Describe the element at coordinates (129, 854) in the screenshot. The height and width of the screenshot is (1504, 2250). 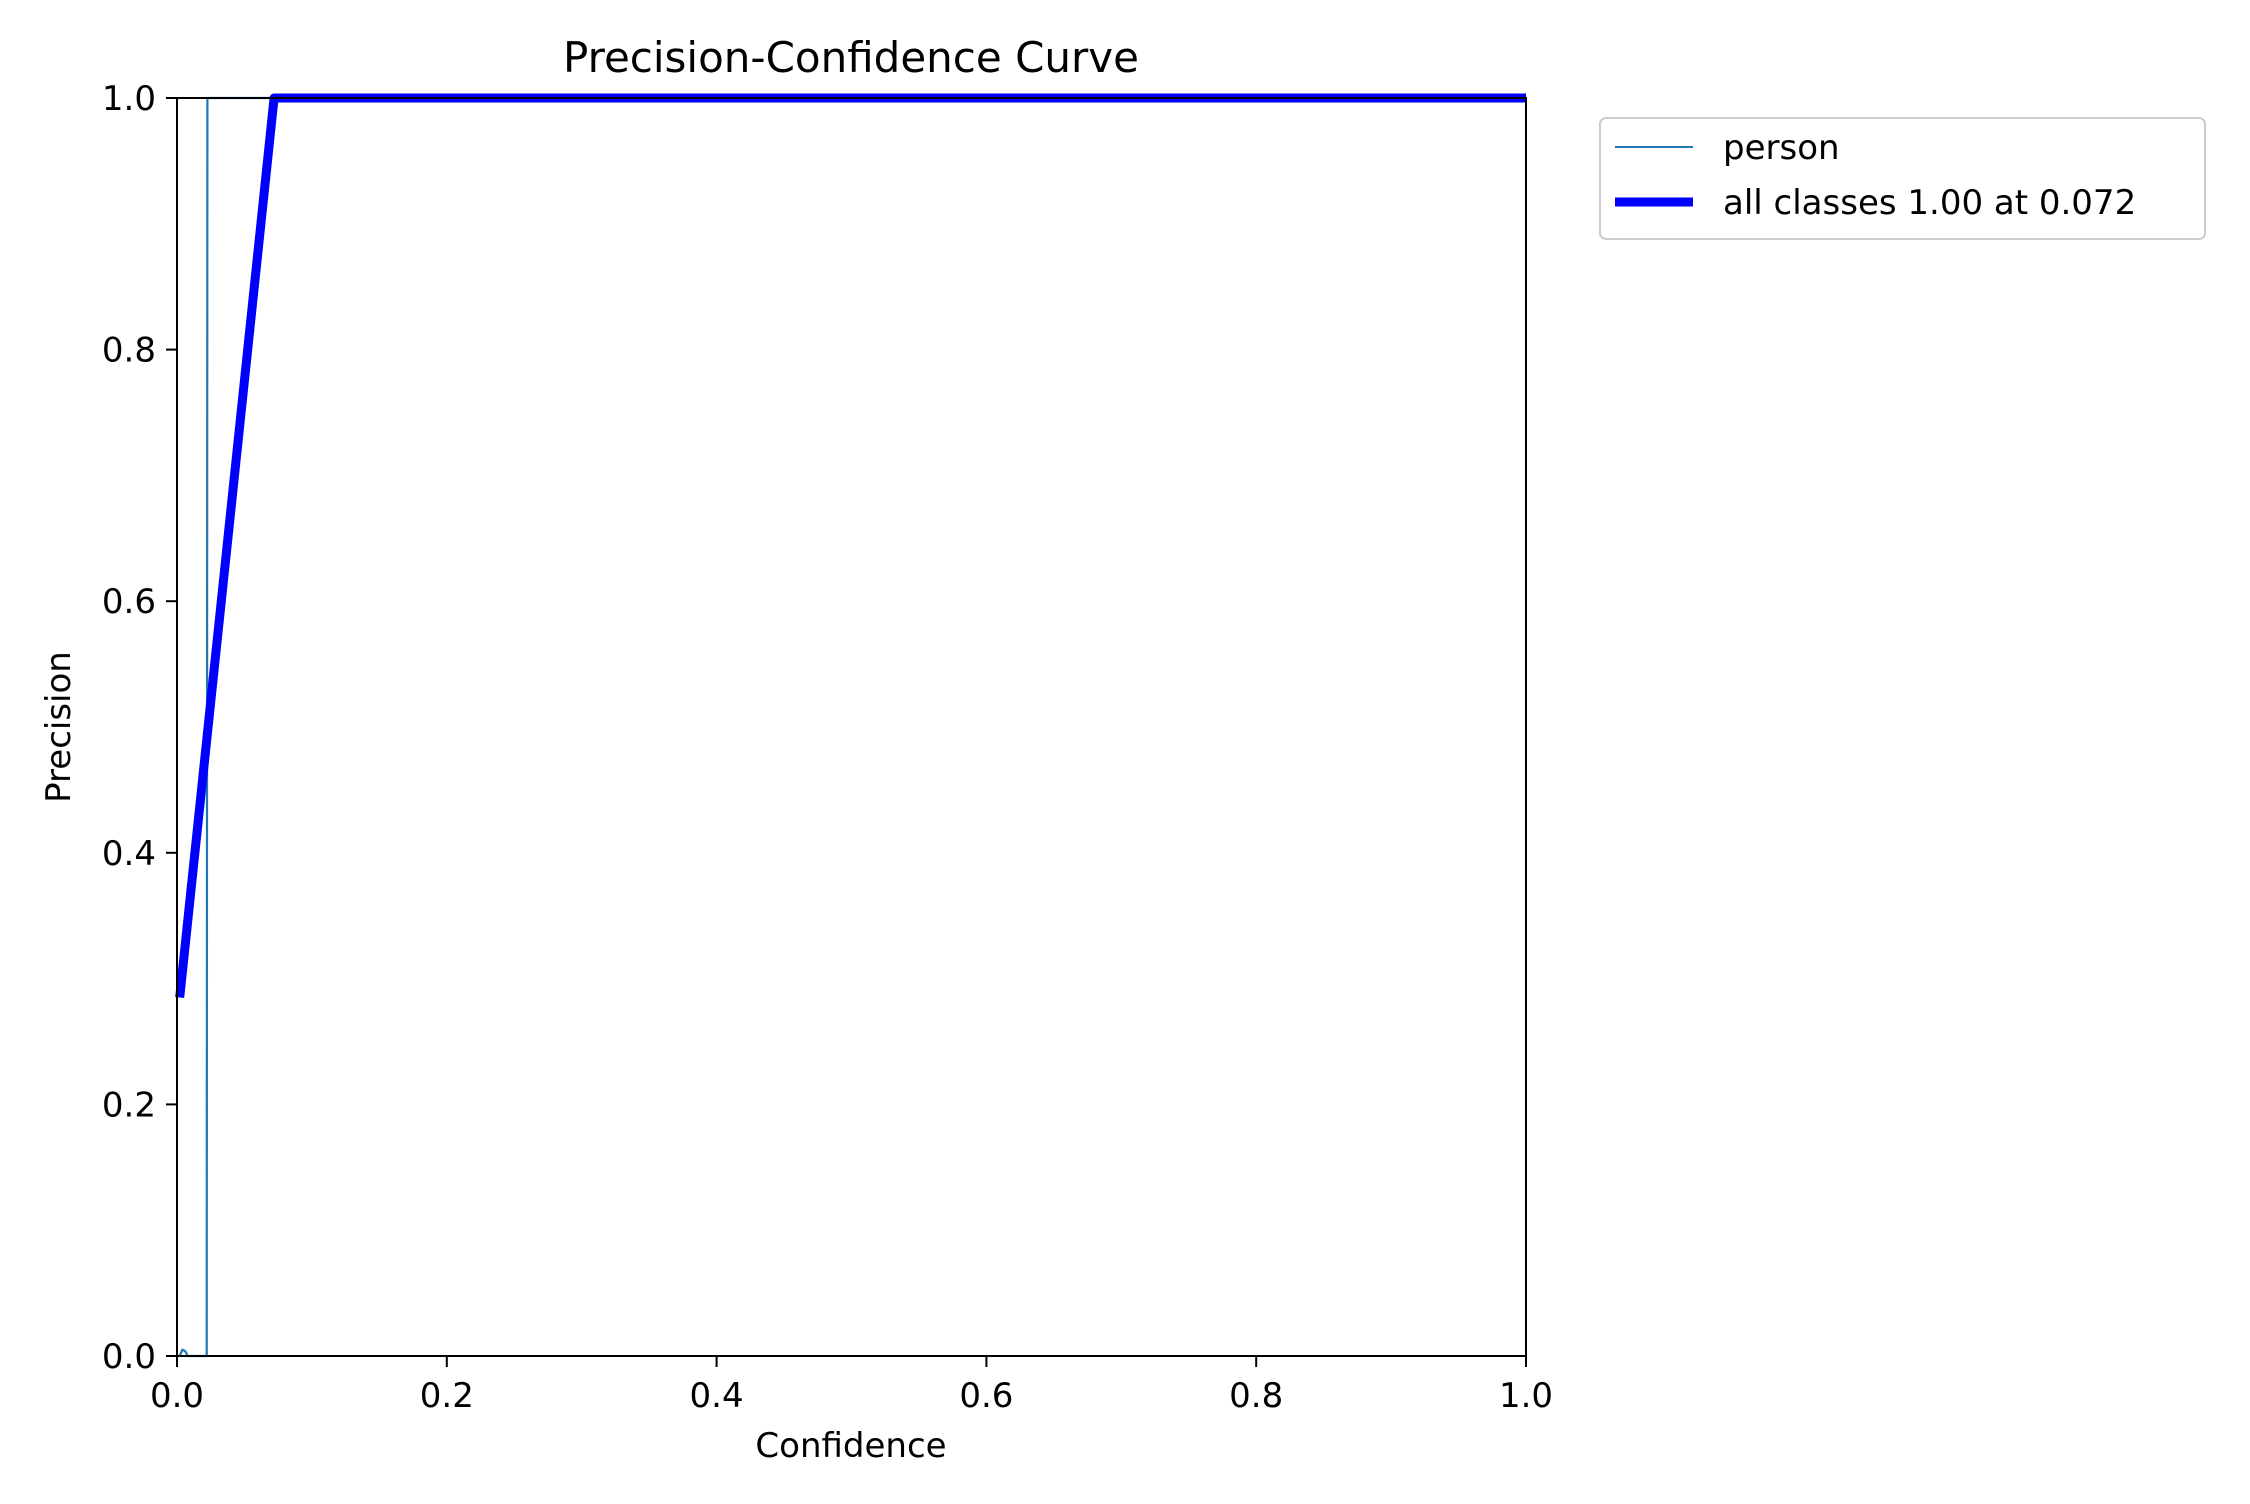
I see `y-tick-label: 0.4` at that location.